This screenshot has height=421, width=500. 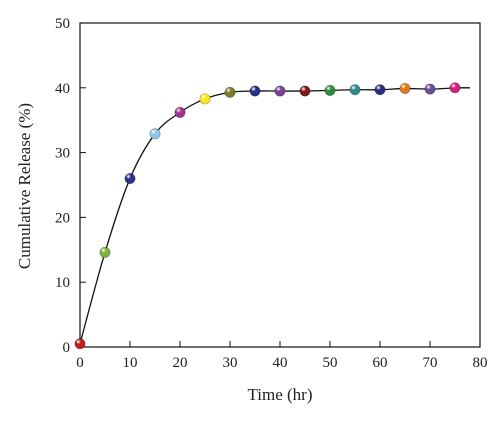 I want to click on x-tick-label: 30, so click(x=230, y=363).